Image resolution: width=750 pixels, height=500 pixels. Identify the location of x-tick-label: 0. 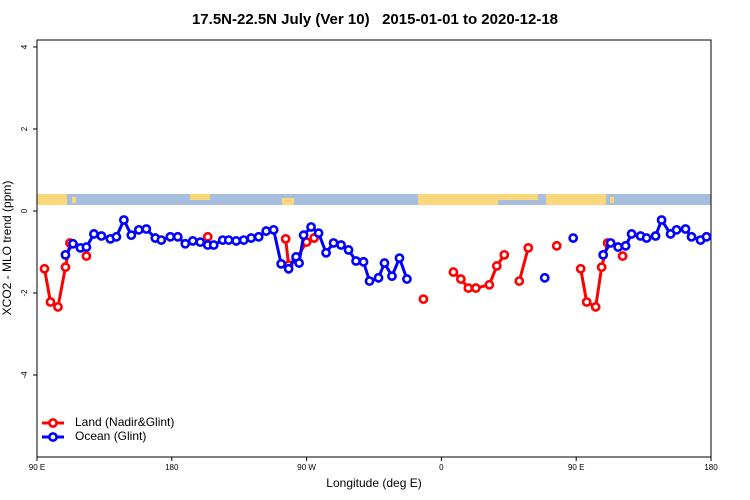
(441, 467).